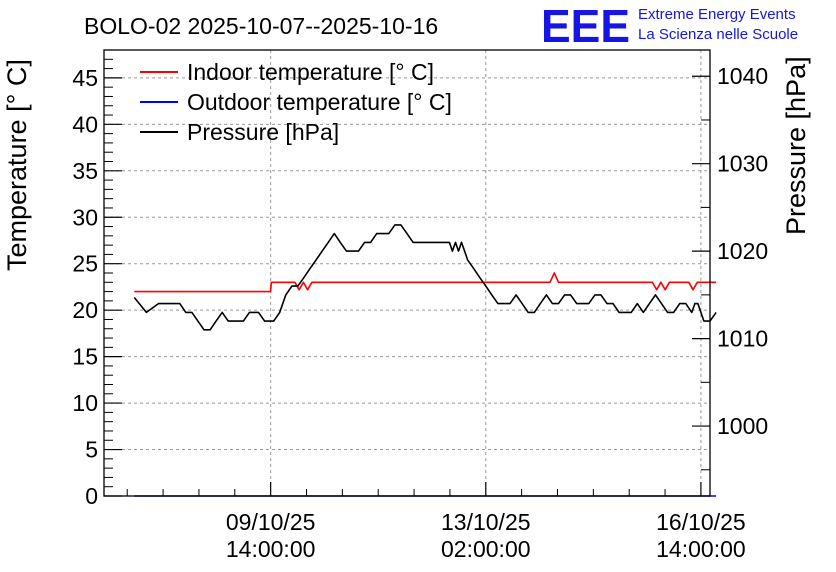 The width and height of the screenshot is (836, 572). I want to click on left-tick-label: 45, so click(85, 78).